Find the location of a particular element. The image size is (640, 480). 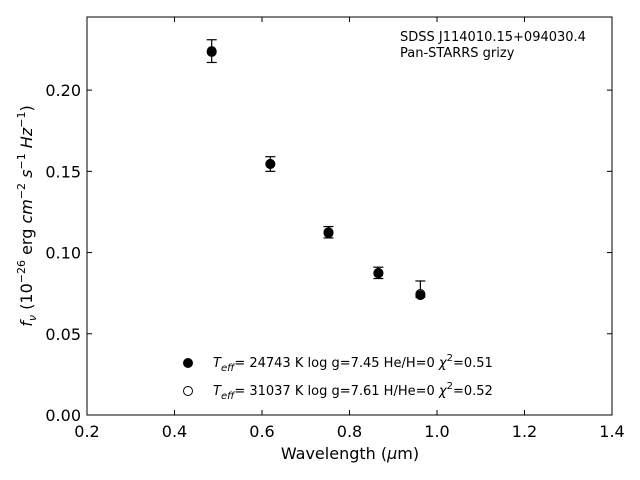

y-tick-label: 0.00 is located at coordinates (63, 415).